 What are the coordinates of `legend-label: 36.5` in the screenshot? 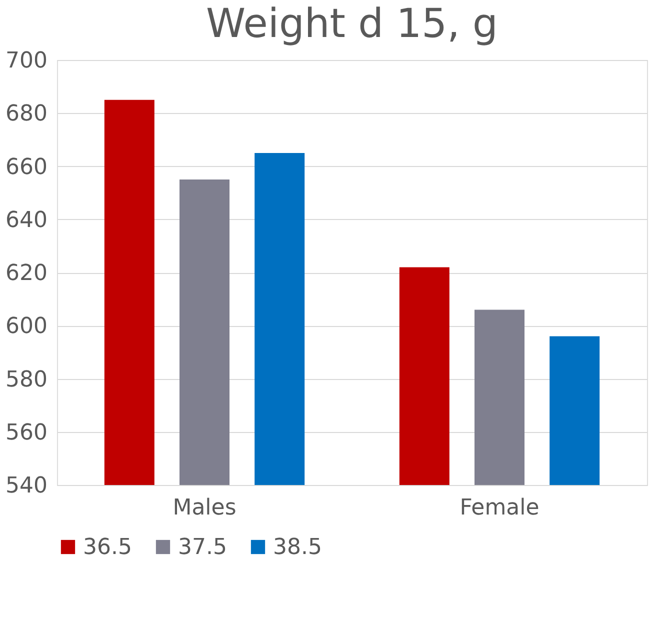 It's located at (107, 547).